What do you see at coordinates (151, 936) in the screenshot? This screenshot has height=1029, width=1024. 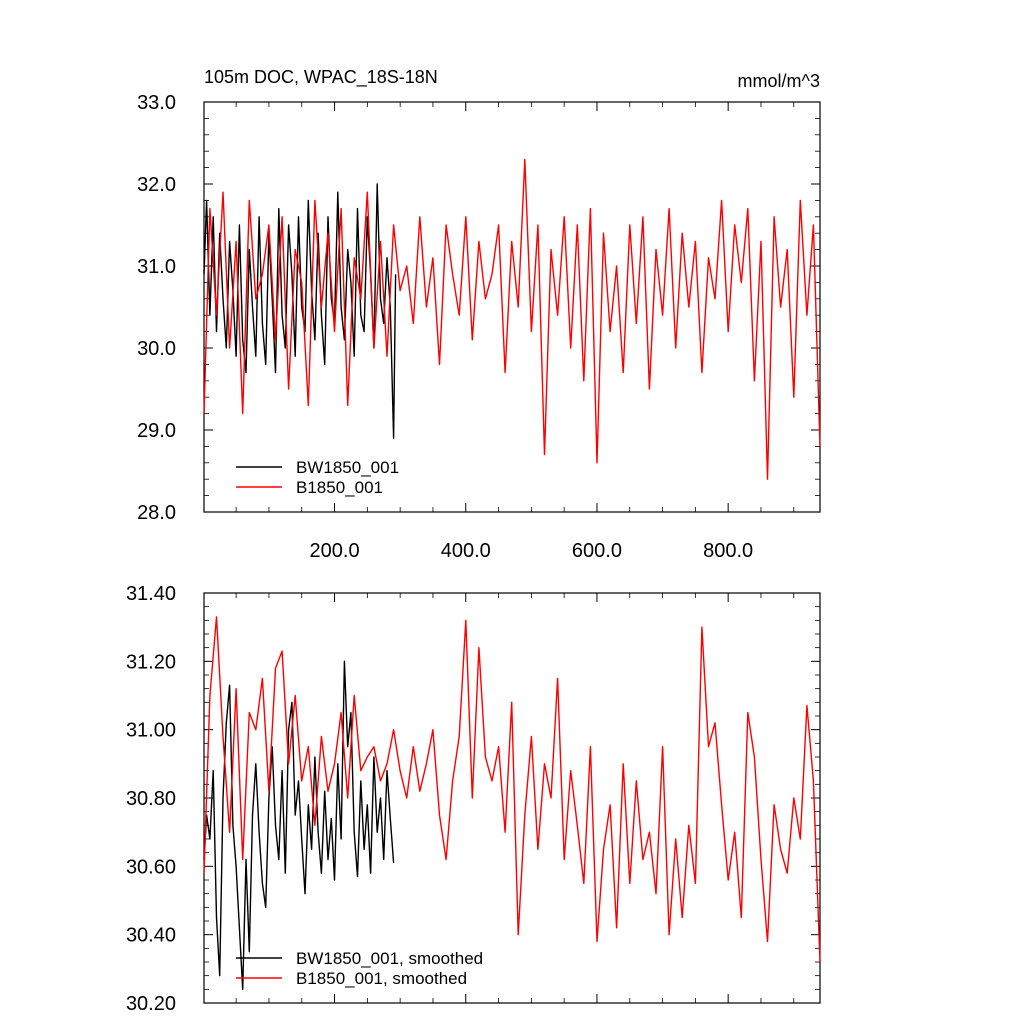 I see `y-tick-label: 30.40` at bounding box center [151, 936].